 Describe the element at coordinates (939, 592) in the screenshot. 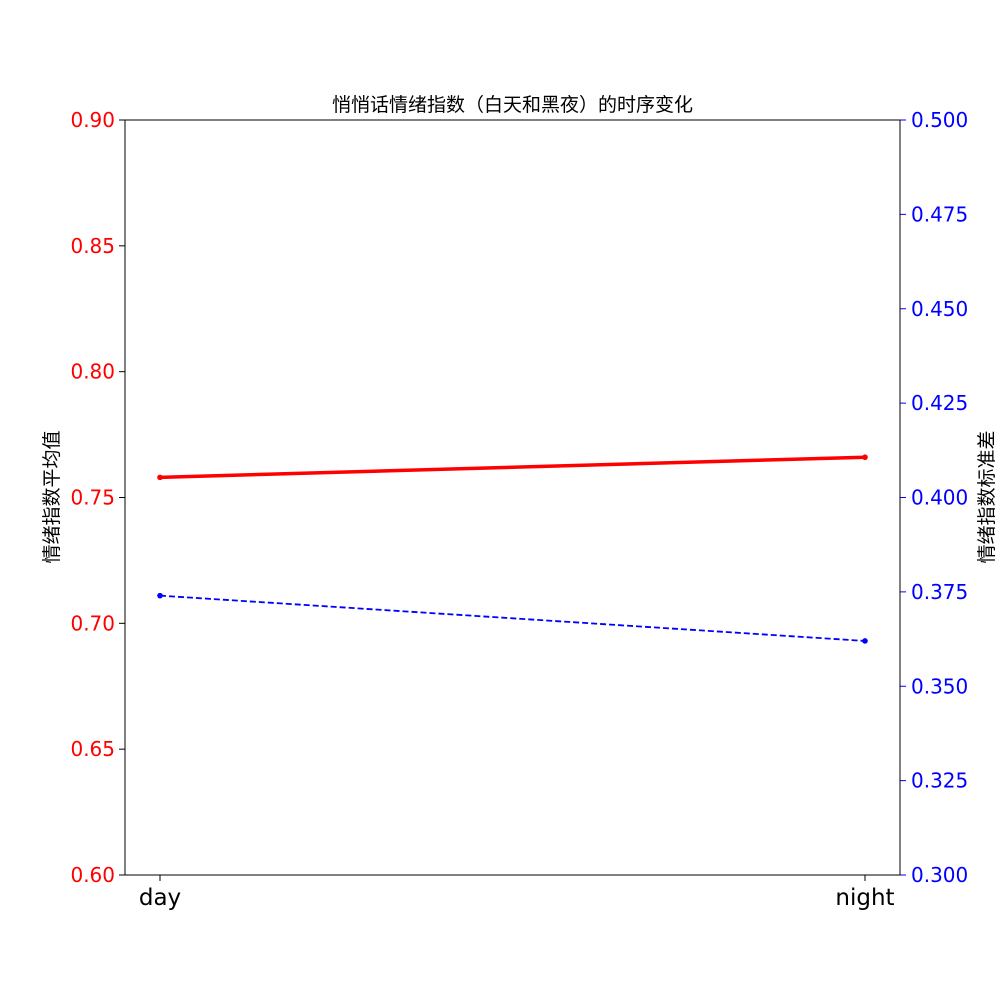

I see `right-y-tick-label: 0.375` at that location.